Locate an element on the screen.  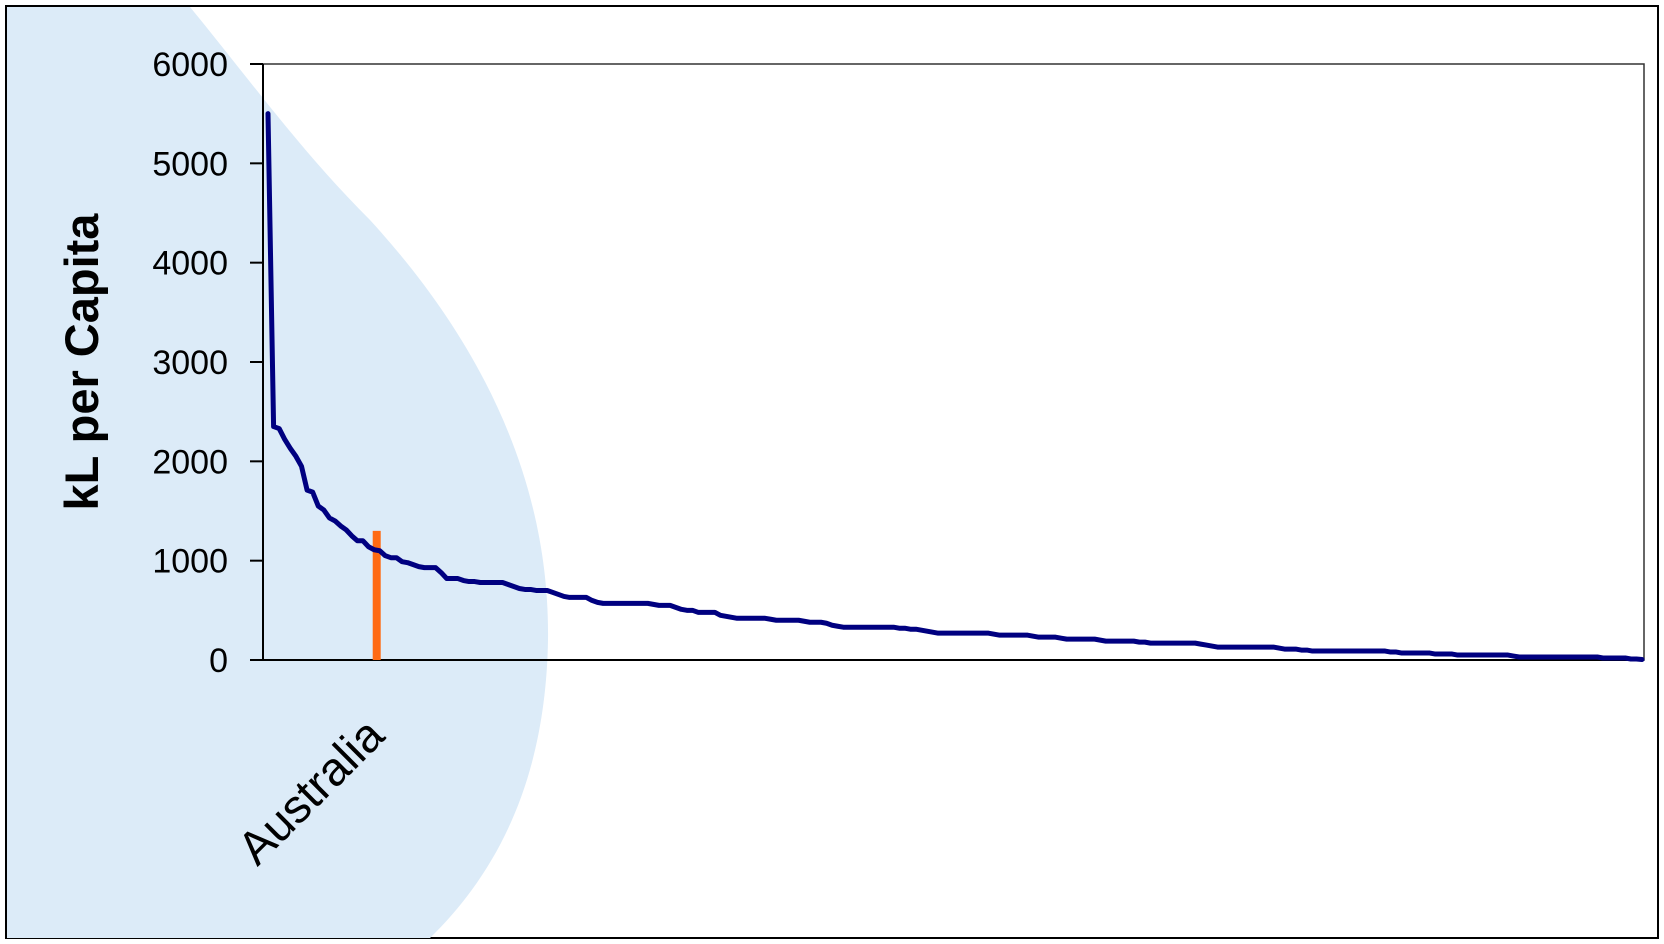
y-tick-label: 0 is located at coordinates (218, 661).